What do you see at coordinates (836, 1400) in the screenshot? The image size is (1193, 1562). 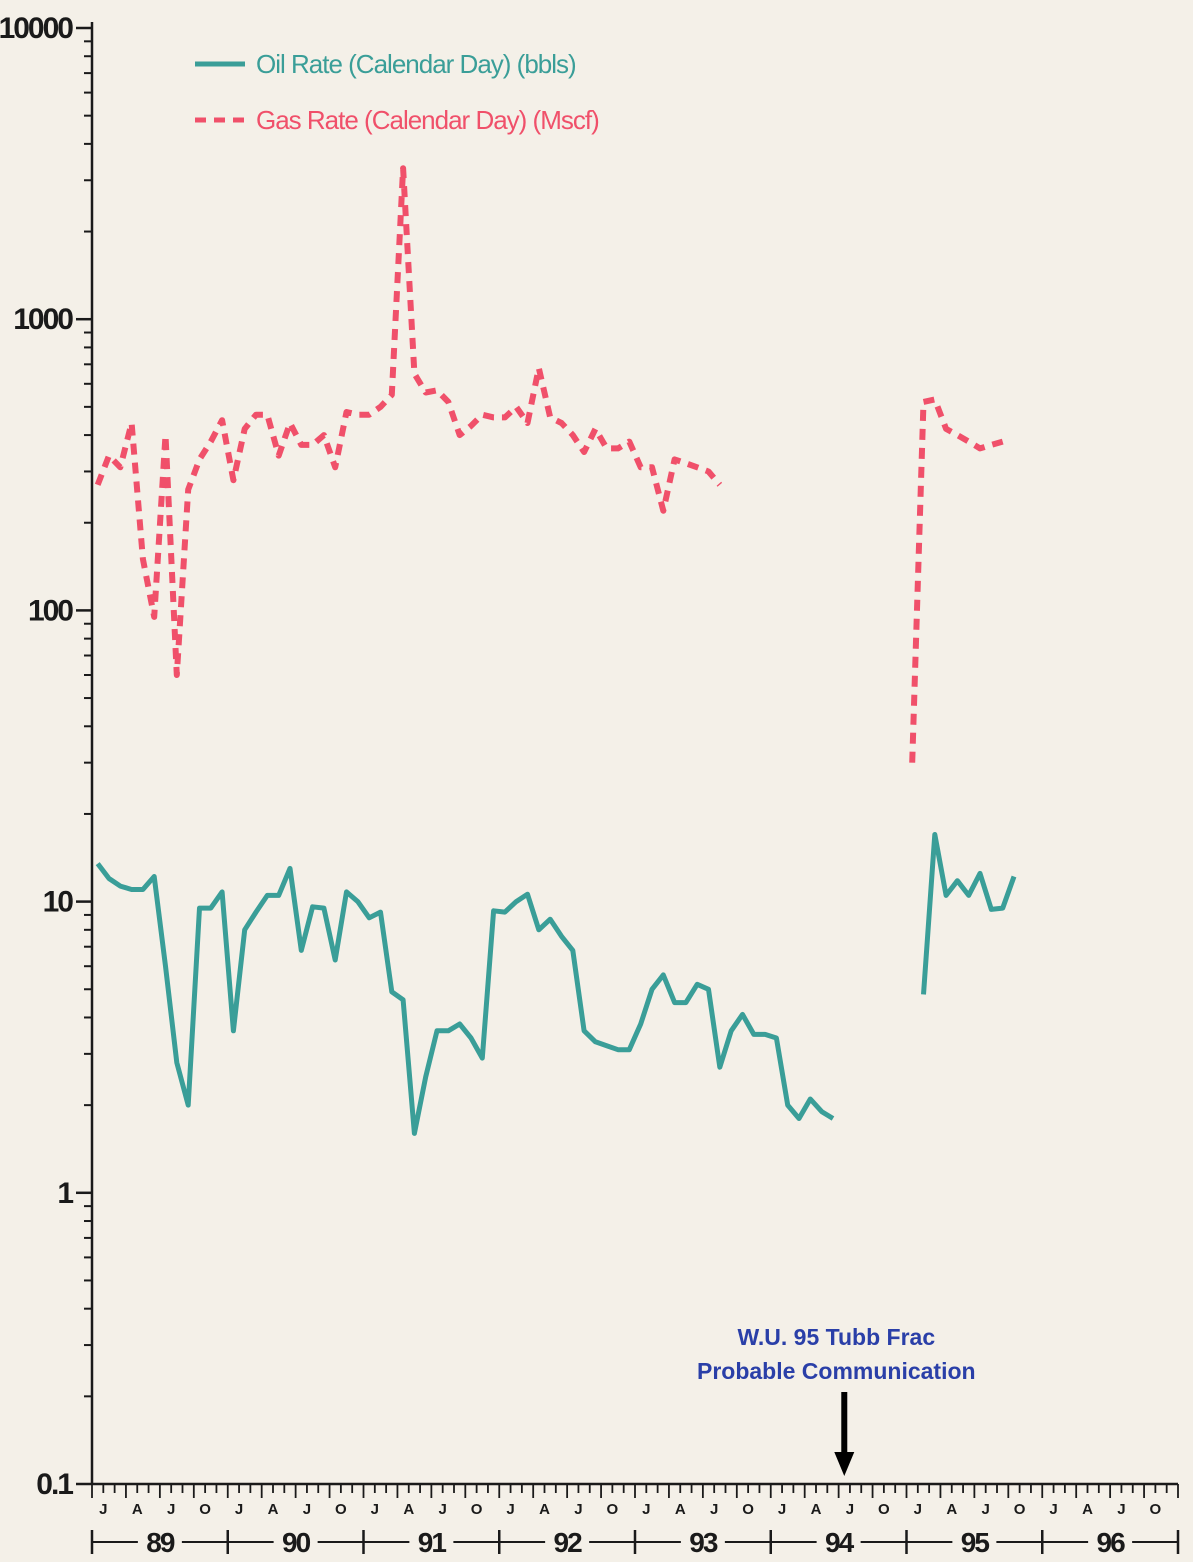 I see `annotation-layer: W.U. 95 Tubb Frac Probable Communication` at bounding box center [836, 1400].